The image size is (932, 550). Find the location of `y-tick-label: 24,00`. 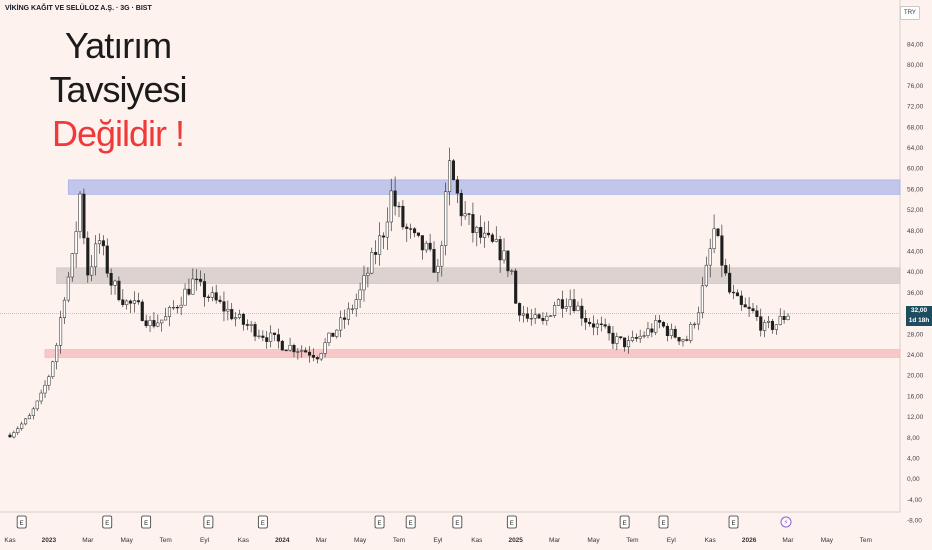

y-tick-label: 24,00 is located at coordinates (915, 355).